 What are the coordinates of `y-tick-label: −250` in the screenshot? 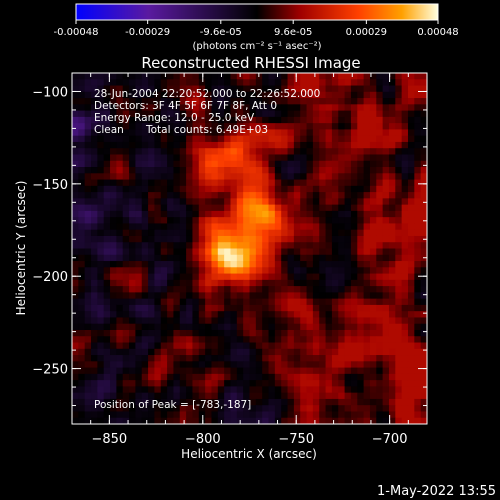 It's located at (50, 370).